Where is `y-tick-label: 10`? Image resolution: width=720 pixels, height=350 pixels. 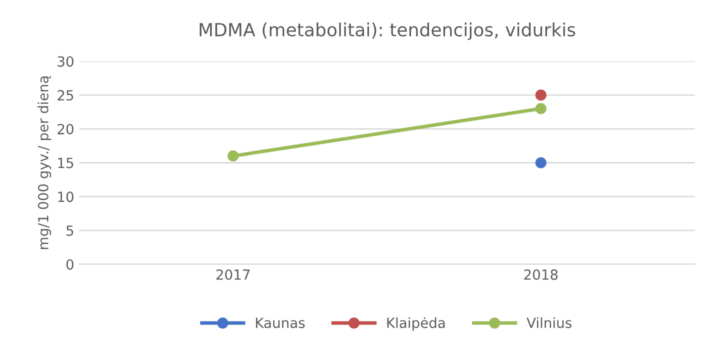
y-tick-label: 10 is located at coordinates (66, 197).